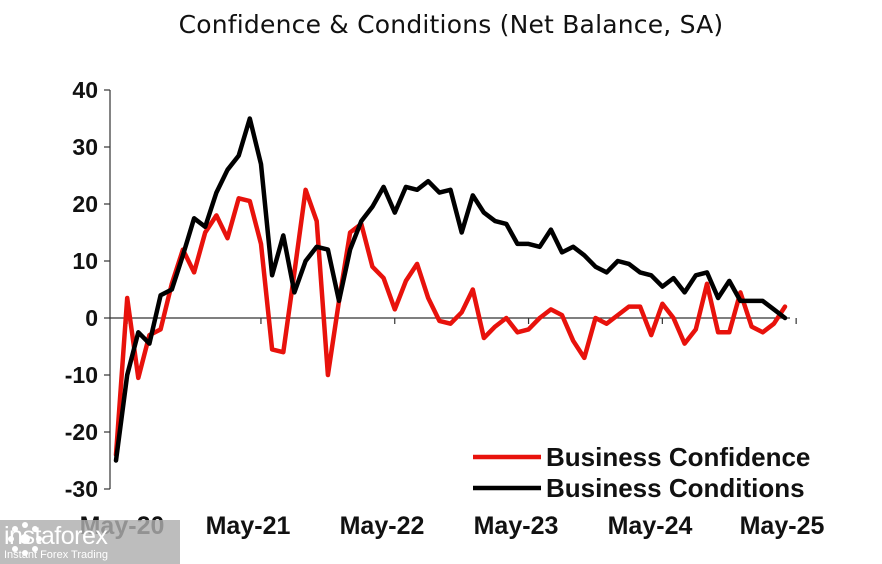 The height and width of the screenshot is (564, 882). What do you see at coordinates (85, 147) in the screenshot?
I see `y-tick-label: 30` at bounding box center [85, 147].